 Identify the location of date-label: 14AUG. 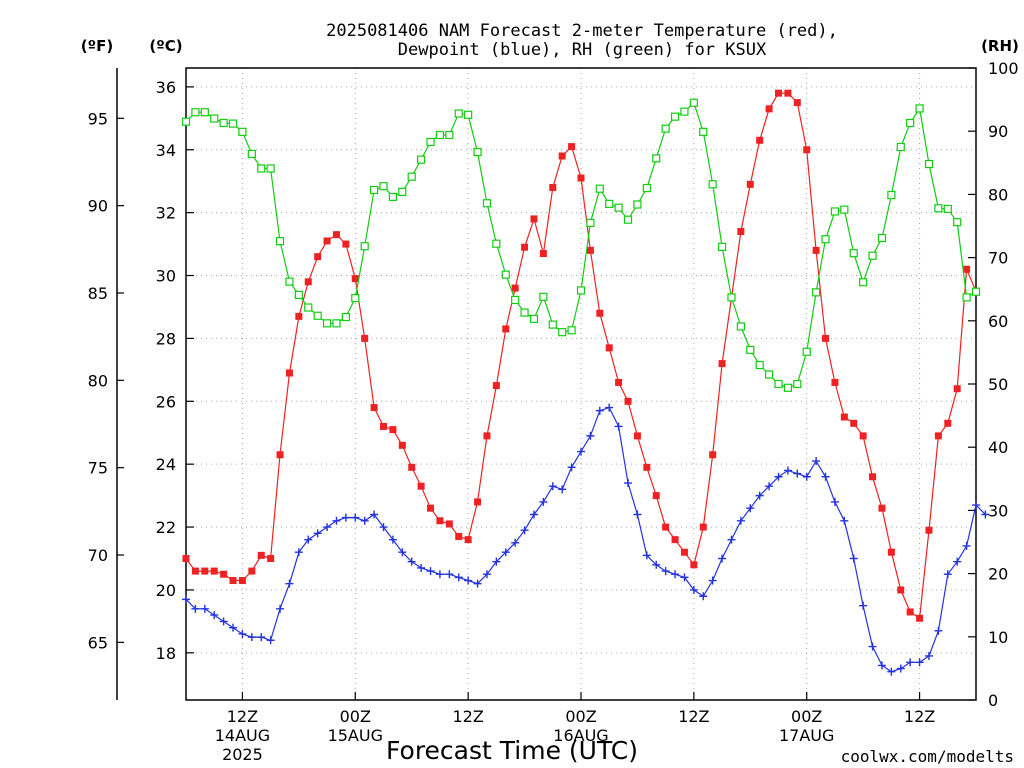
(242, 735).